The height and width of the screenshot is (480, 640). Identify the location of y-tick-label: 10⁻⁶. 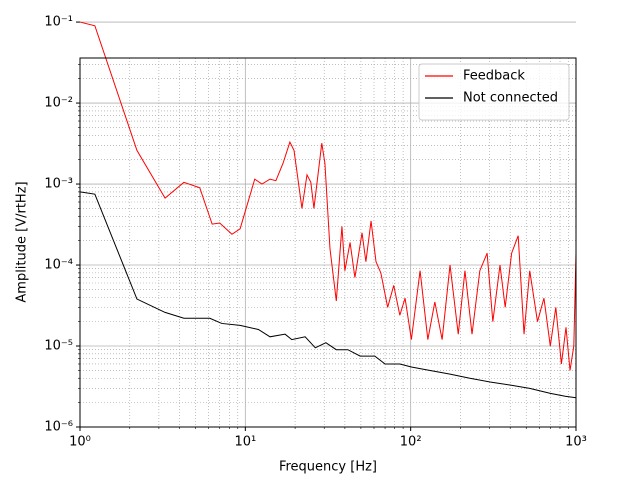
(58, 427).